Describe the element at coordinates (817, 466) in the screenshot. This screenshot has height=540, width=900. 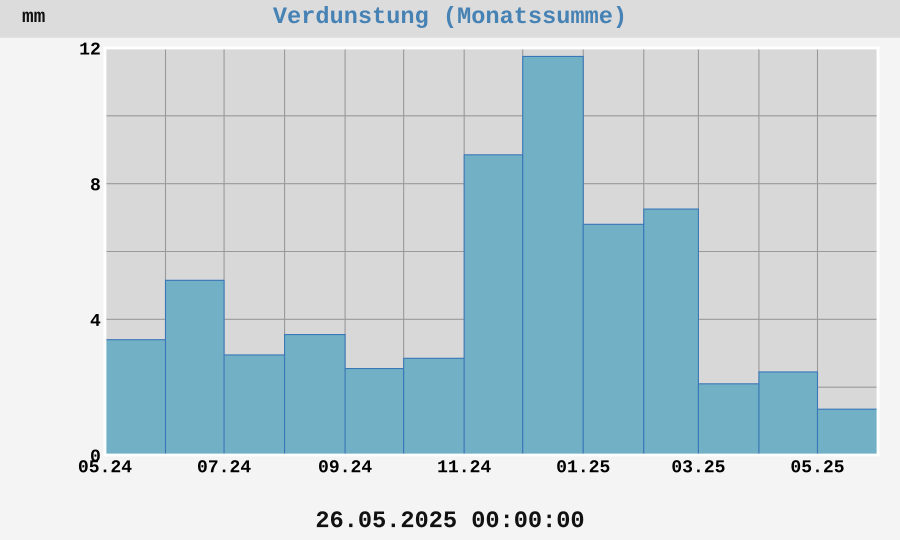
I see `x-tick-label: 05.25` at that location.